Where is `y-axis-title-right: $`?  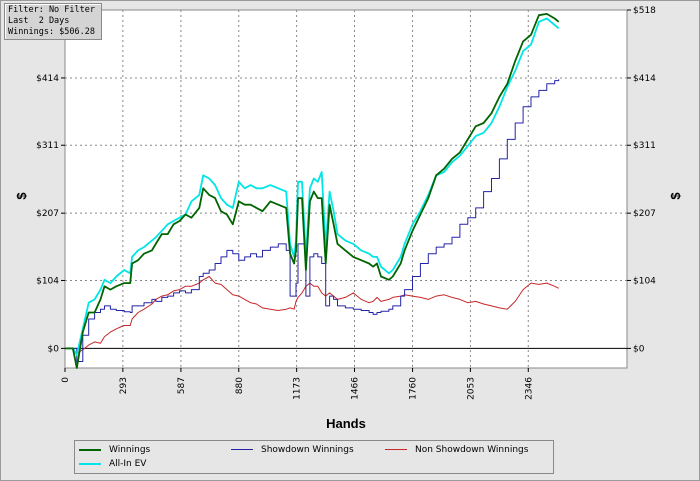
y-axis-title-right: $ is located at coordinates (675, 196).